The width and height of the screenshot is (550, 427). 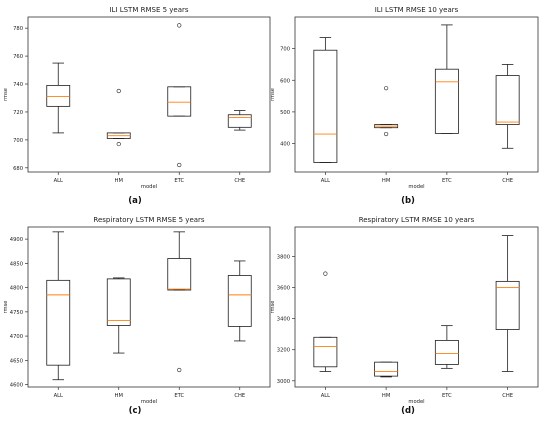 I want to click on y-tick-label: 600, so click(x=285, y=81).